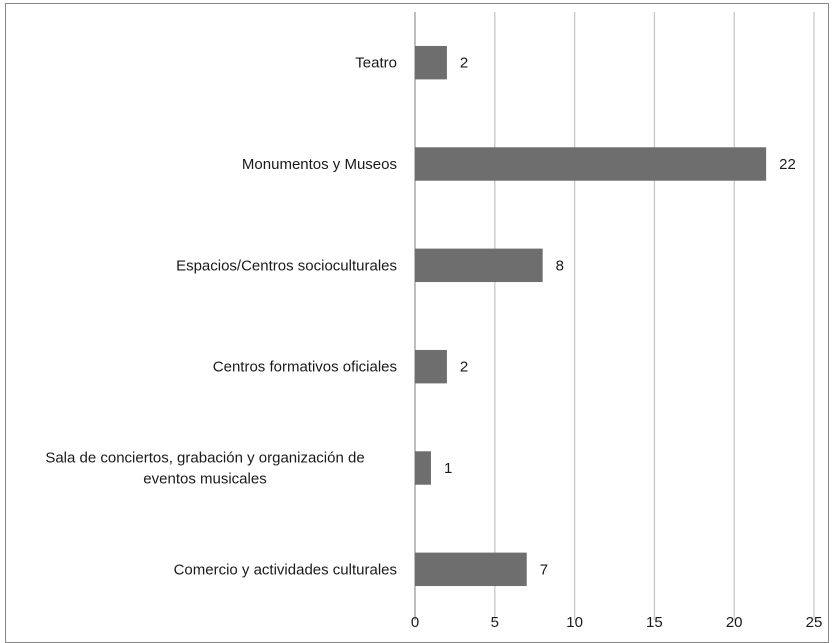 This screenshot has height=643, width=834. I want to click on category-label-4: Centros formativos oficiales, so click(305, 367).